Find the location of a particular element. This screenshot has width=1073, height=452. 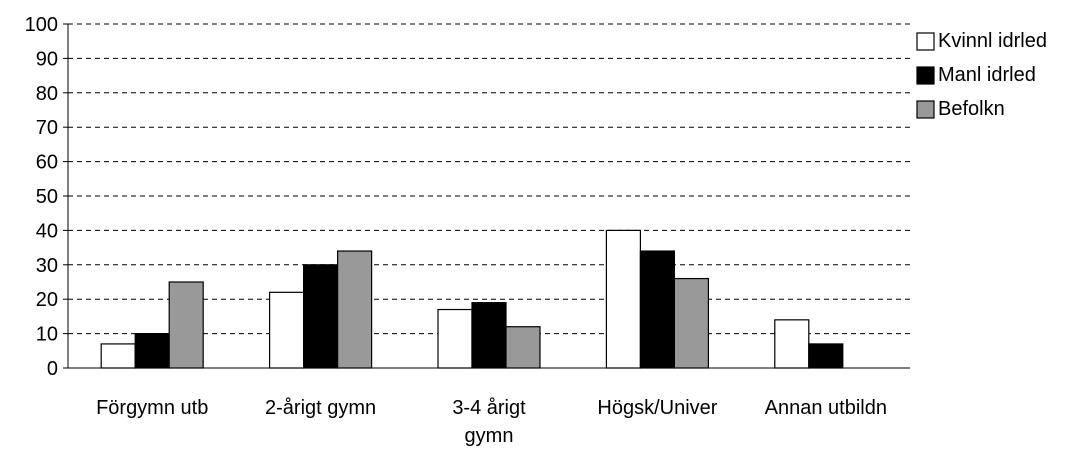

x-category-label: Förgymn utb is located at coordinates (152, 408).